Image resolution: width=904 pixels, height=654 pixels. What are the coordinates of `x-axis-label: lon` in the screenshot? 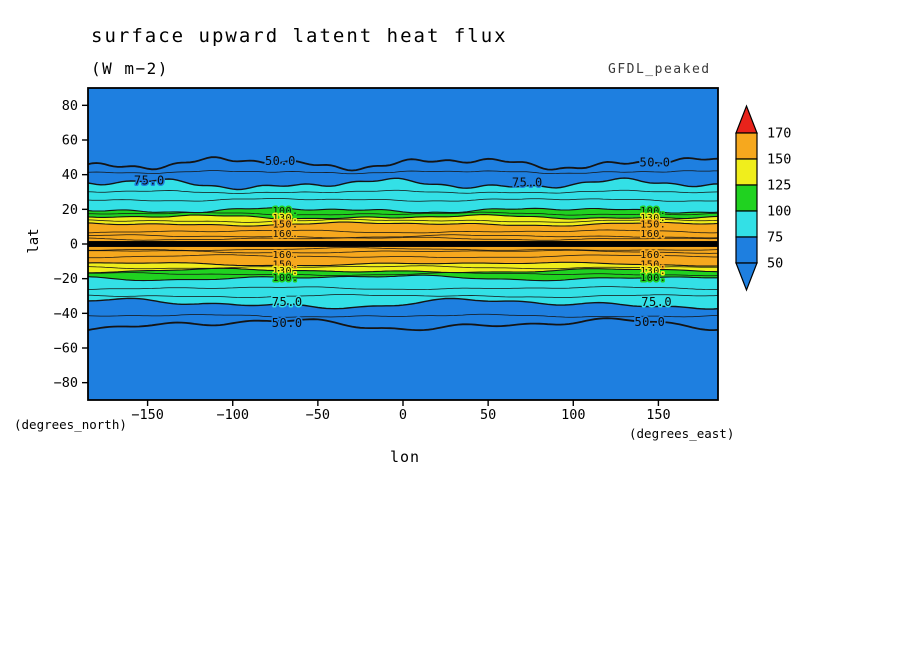 It's located at (405, 457).